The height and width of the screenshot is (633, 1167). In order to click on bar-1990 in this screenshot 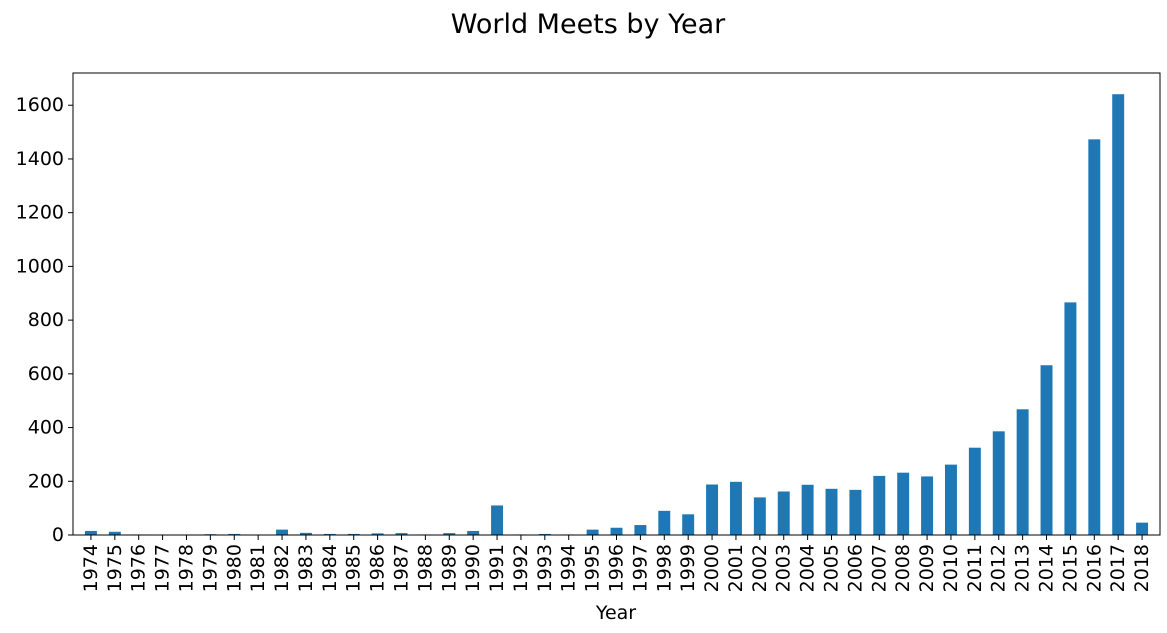, I will do `click(473, 532)`.